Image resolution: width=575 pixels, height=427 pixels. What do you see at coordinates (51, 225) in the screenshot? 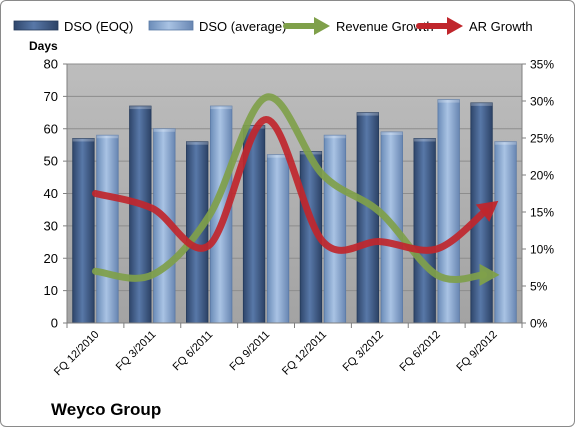
I see `y-tick-label: 30` at bounding box center [51, 225].